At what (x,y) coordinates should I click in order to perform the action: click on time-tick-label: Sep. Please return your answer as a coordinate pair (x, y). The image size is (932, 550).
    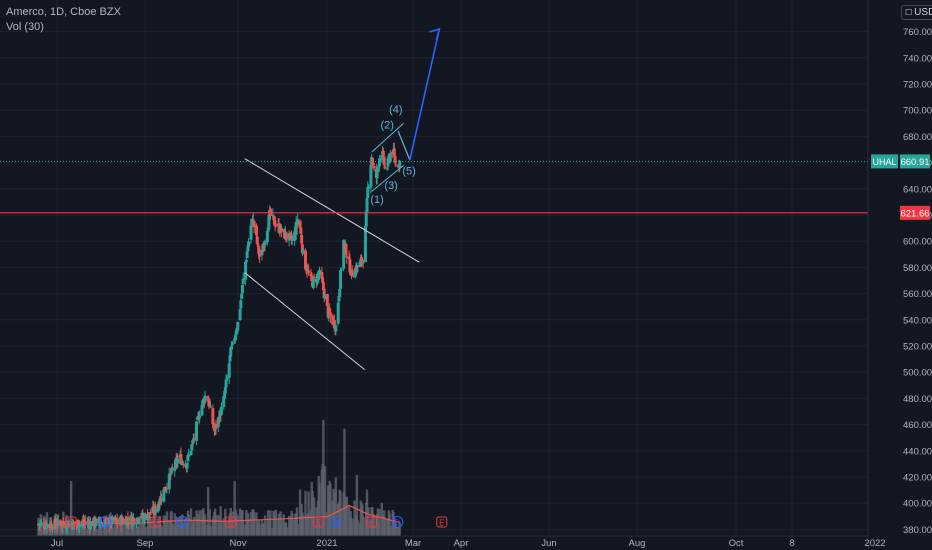
    Looking at the image, I should click on (145, 543).